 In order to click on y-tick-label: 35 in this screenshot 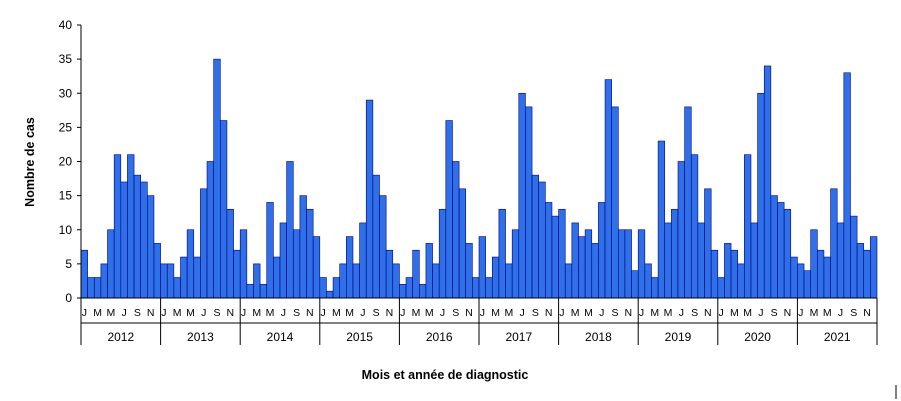, I will do `click(66, 59)`.